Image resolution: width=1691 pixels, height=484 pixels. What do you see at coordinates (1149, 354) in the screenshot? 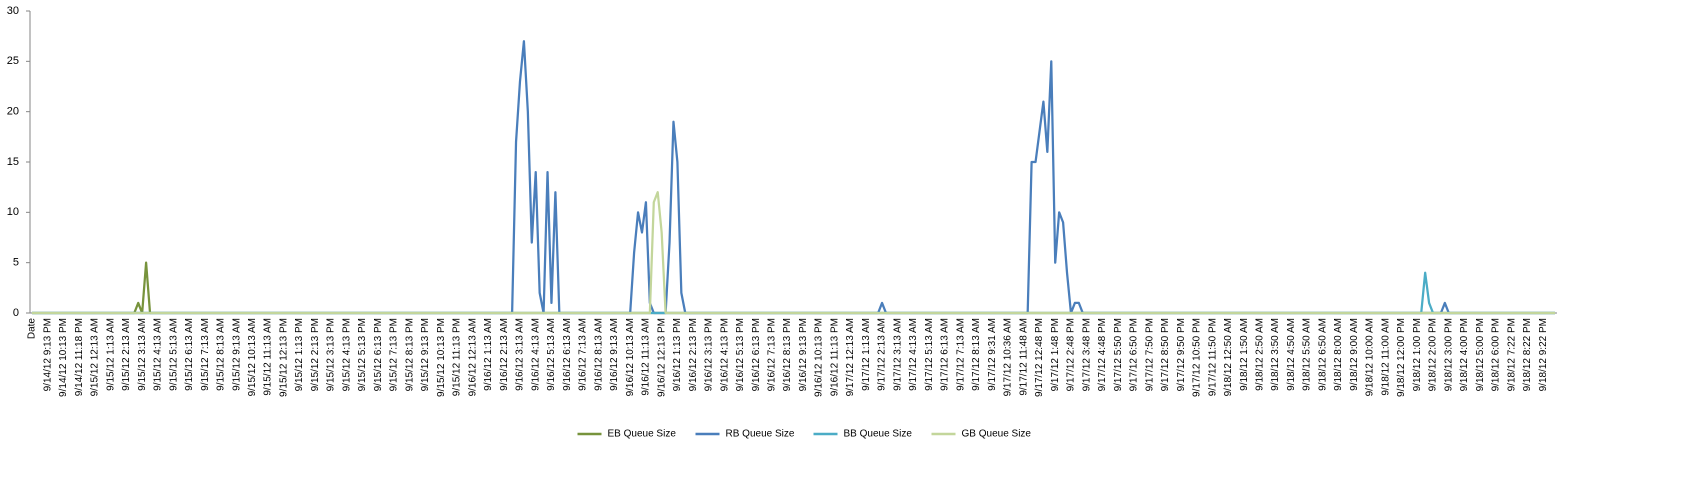
I see `x-tick-label: 9/17/12 7:50 PM` at bounding box center [1149, 354].